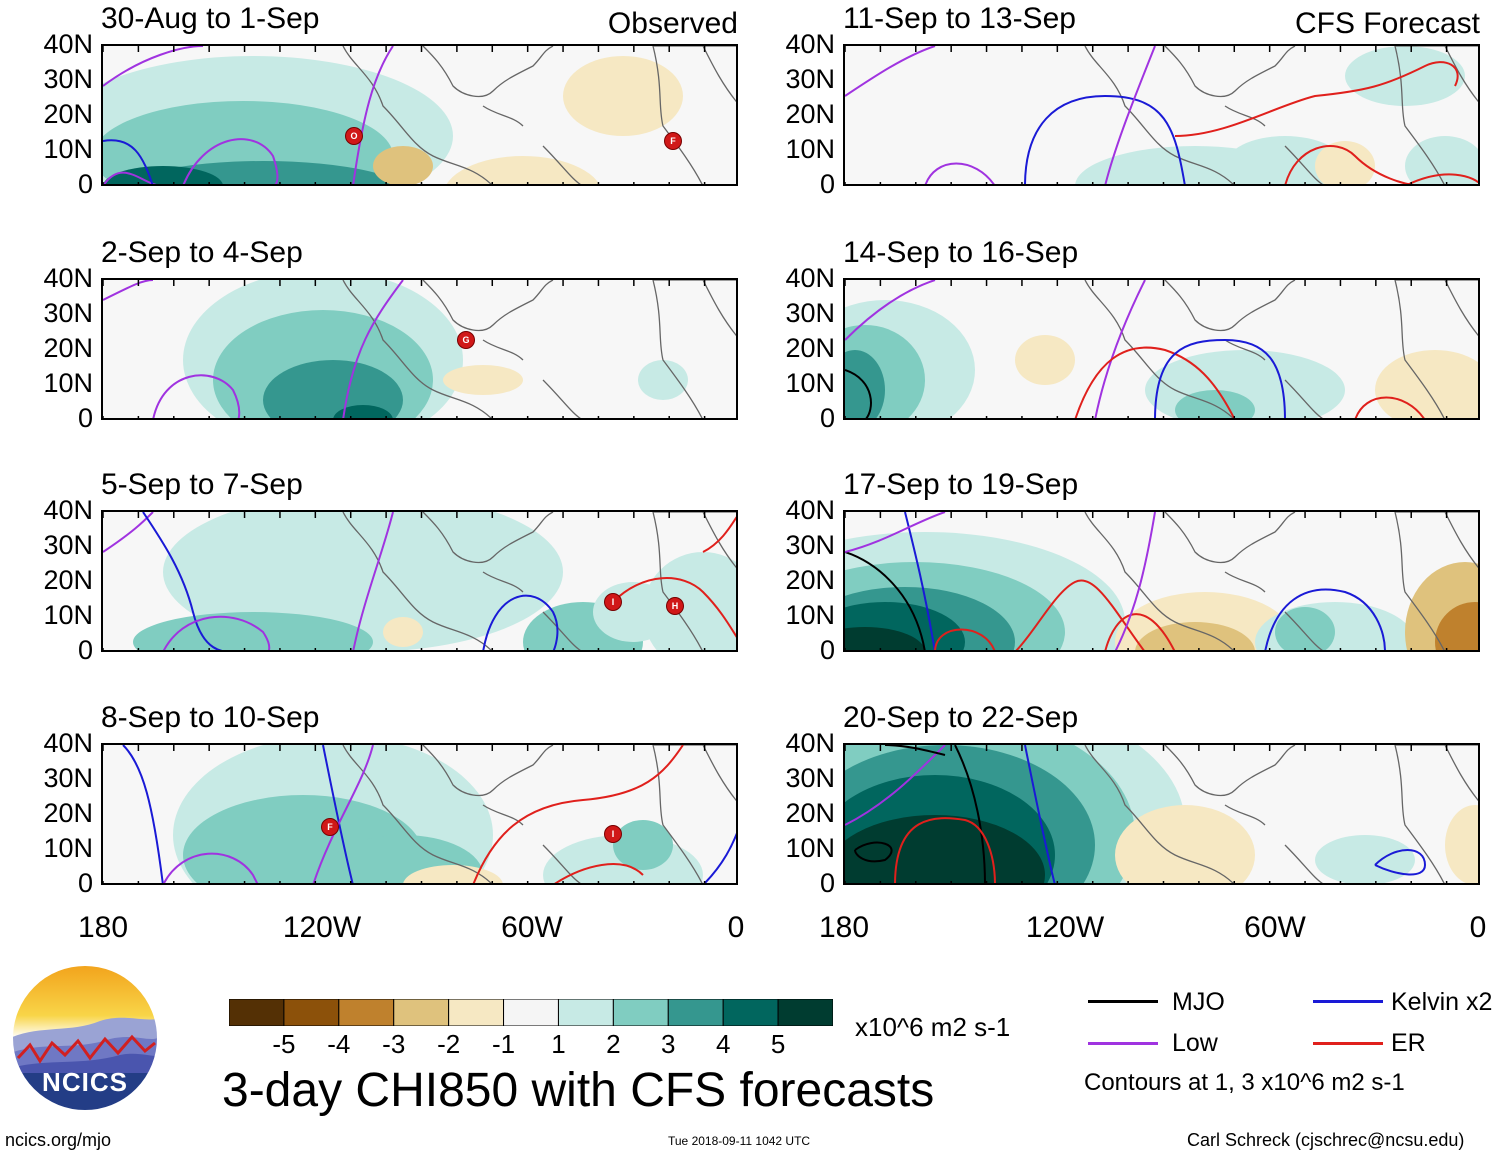  What do you see at coordinates (284, 1044) in the screenshot?
I see `colorbar-tick-label: -5` at bounding box center [284, 1044].